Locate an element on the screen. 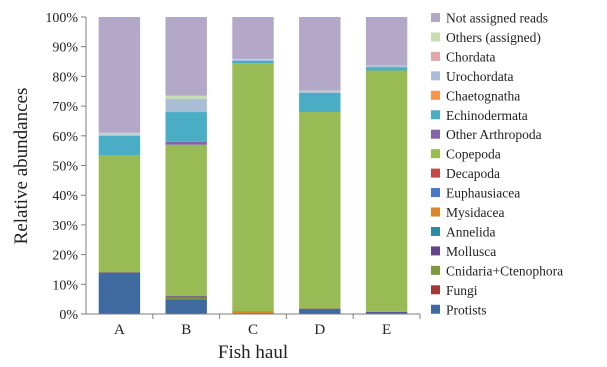  y-tick-label: 90% is located at coordinates (65, 48).